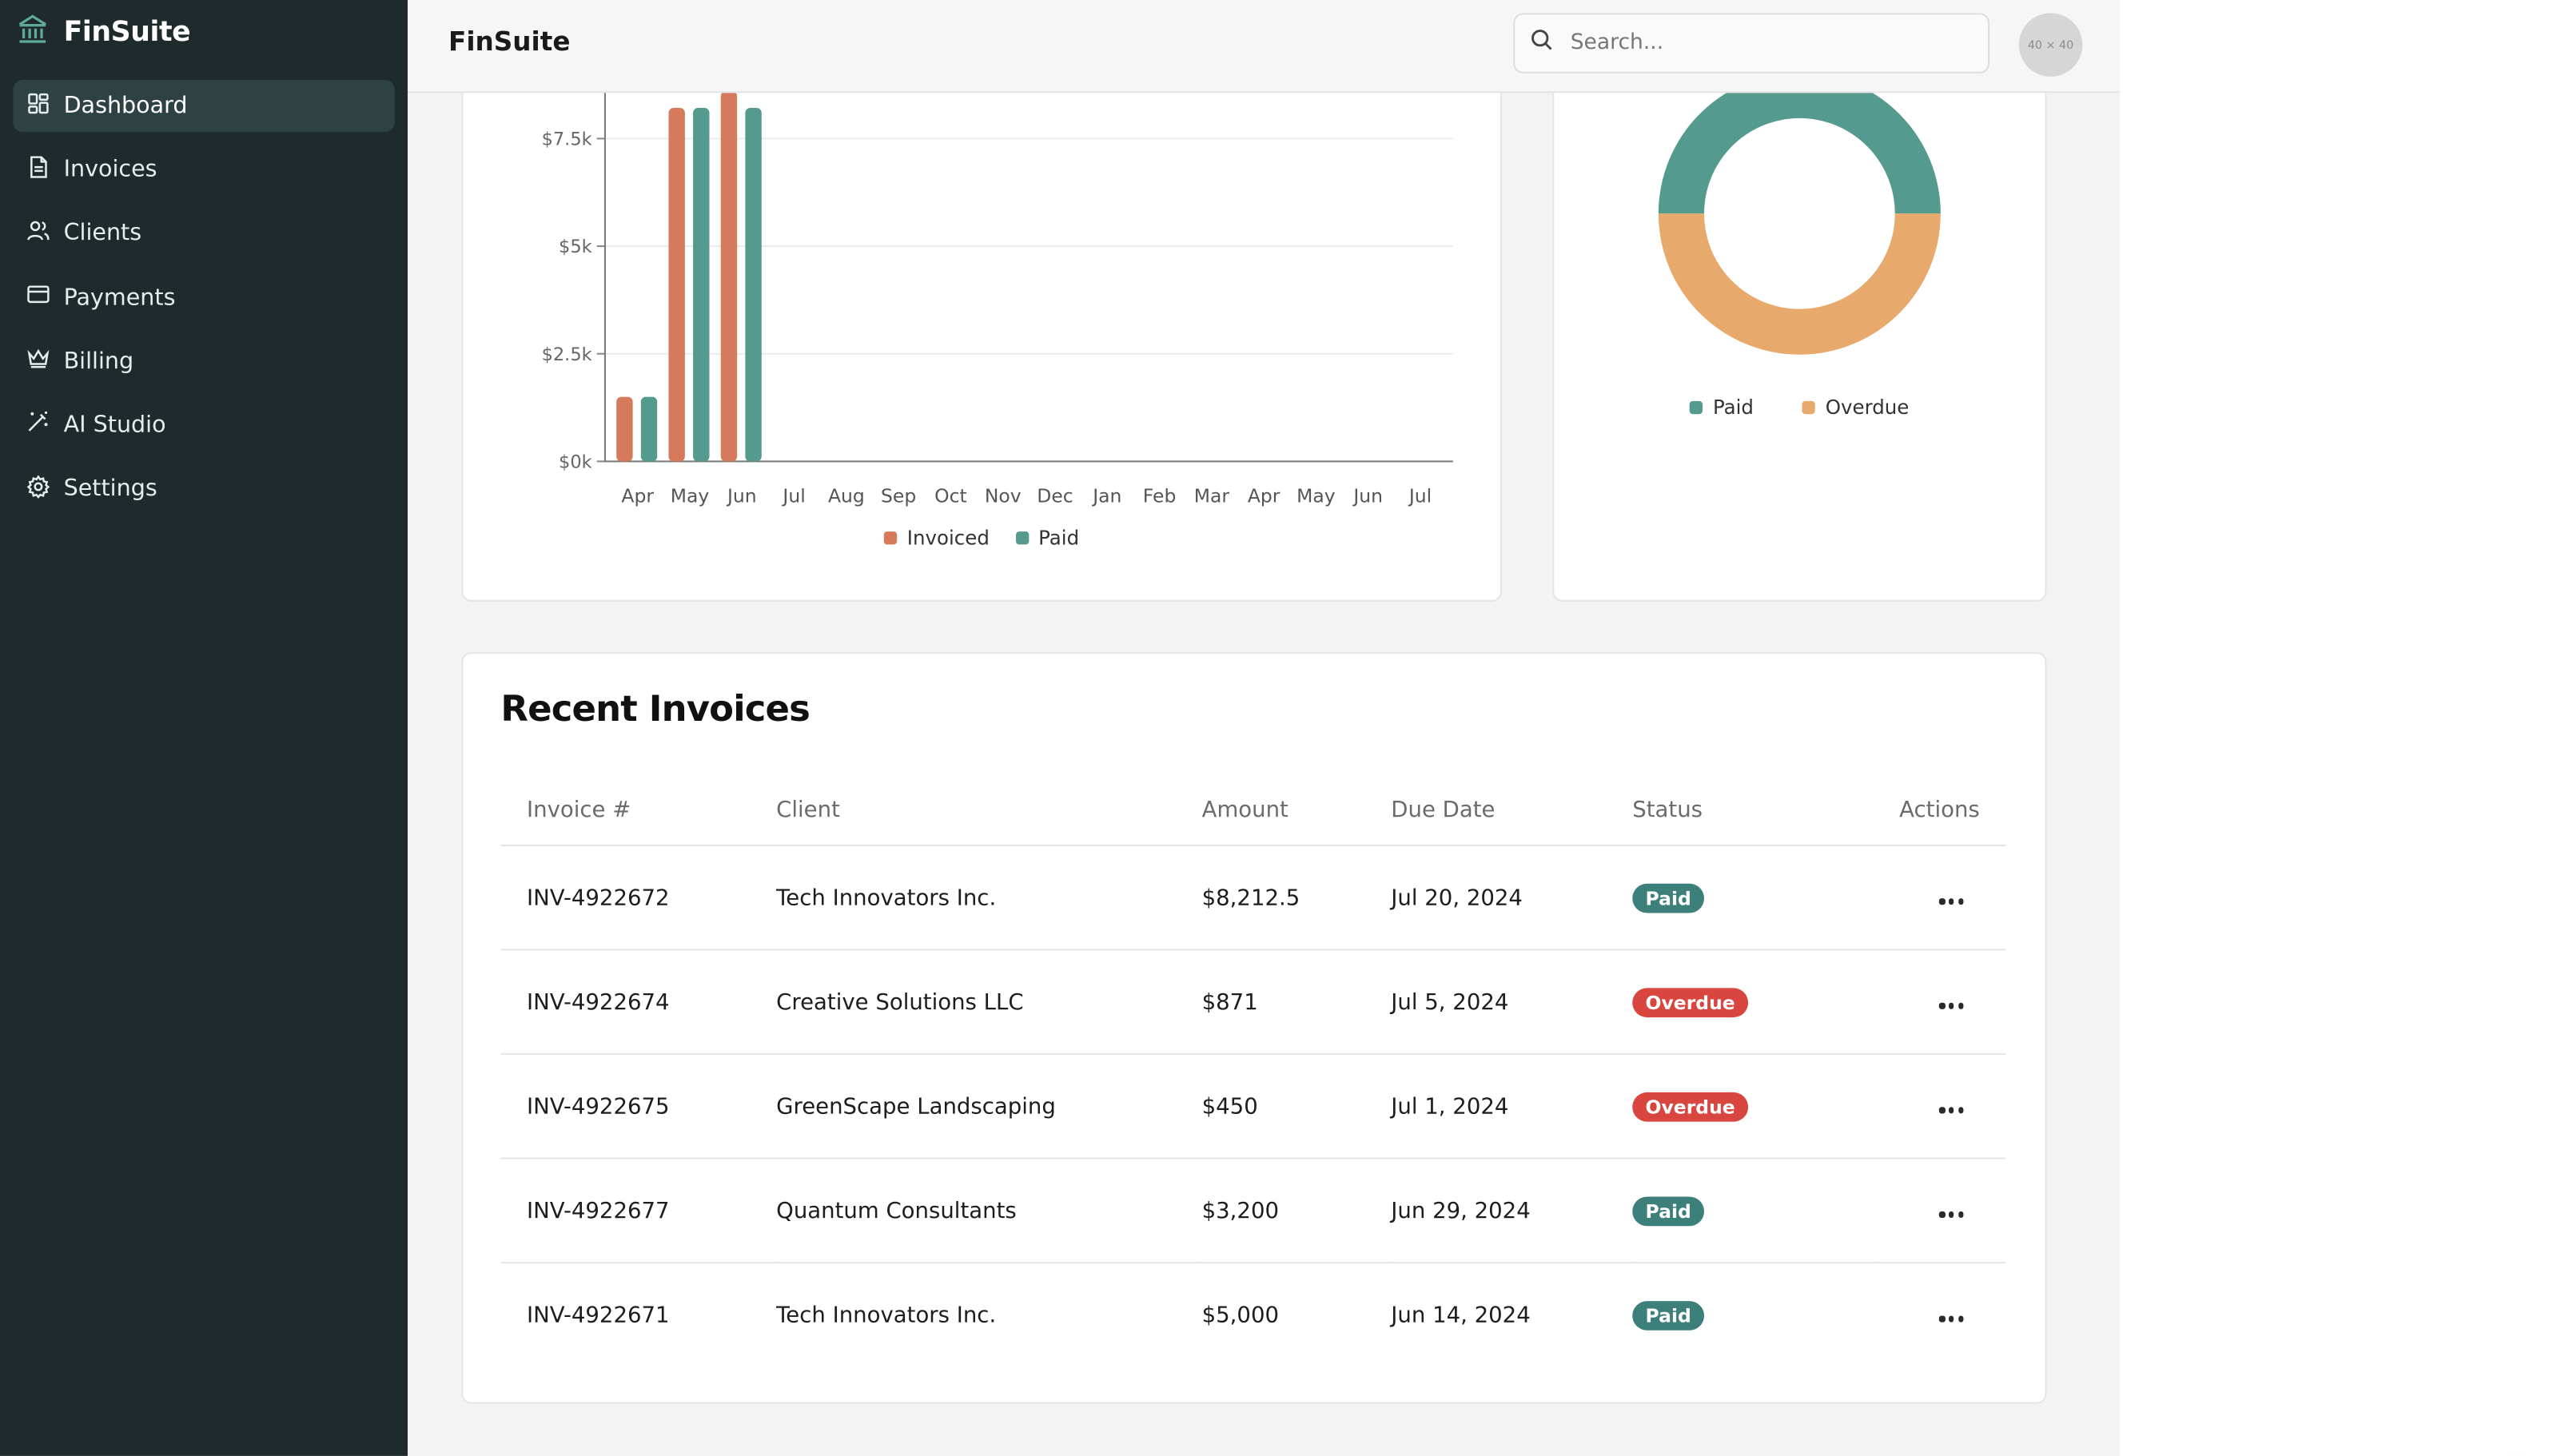 The height and width of the screenshot is (1456, 2557). Describe the element at coordinates (989, 1002) in the screenshot. I see `client-name: Creative Solutions LLC` at that location.